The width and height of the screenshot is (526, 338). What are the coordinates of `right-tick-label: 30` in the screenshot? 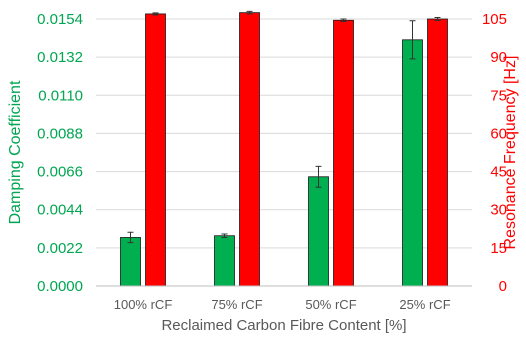 It's located at (498, 210).